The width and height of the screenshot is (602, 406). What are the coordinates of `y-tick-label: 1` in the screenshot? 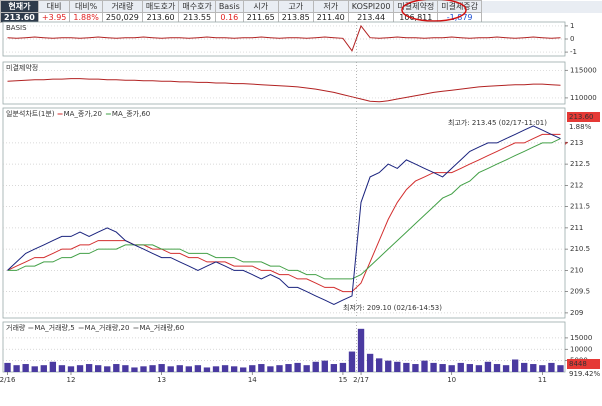 It's located at (572, 26).